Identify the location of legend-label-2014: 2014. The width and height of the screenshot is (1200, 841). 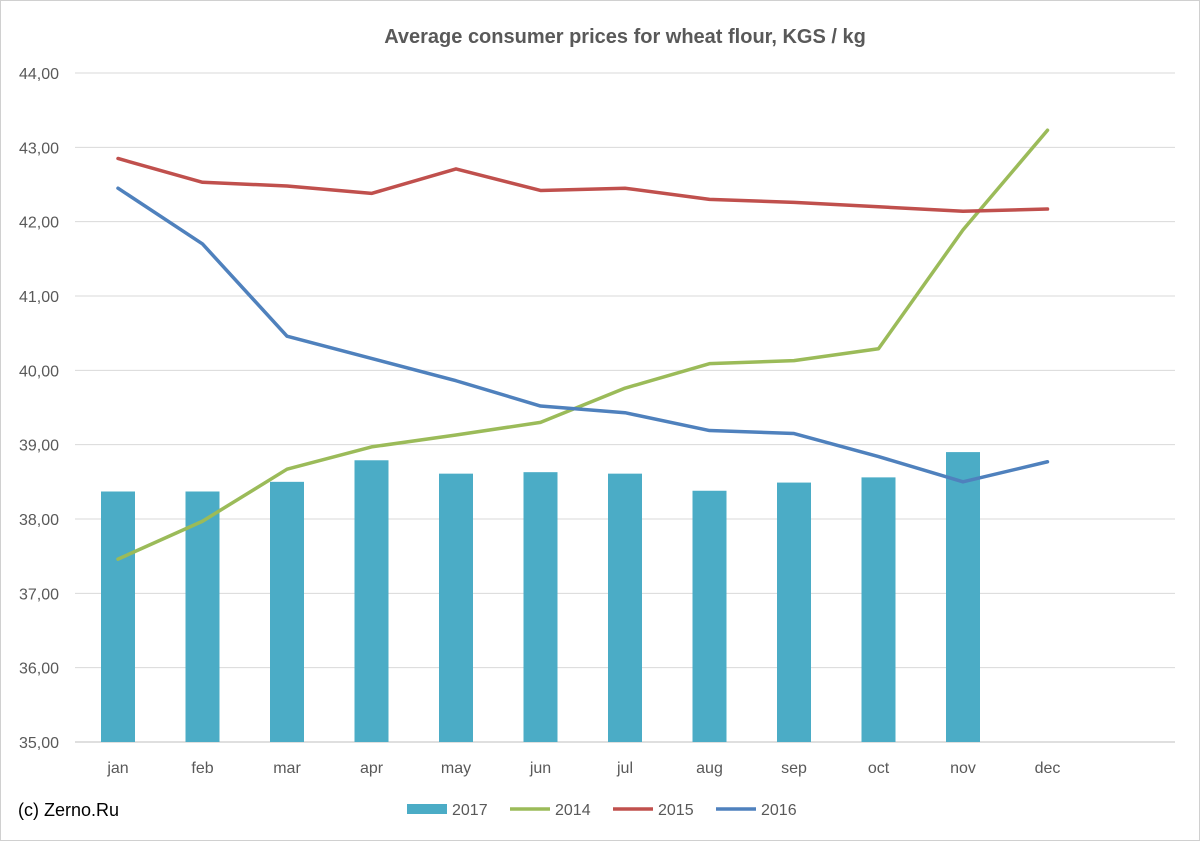
(573, 810).